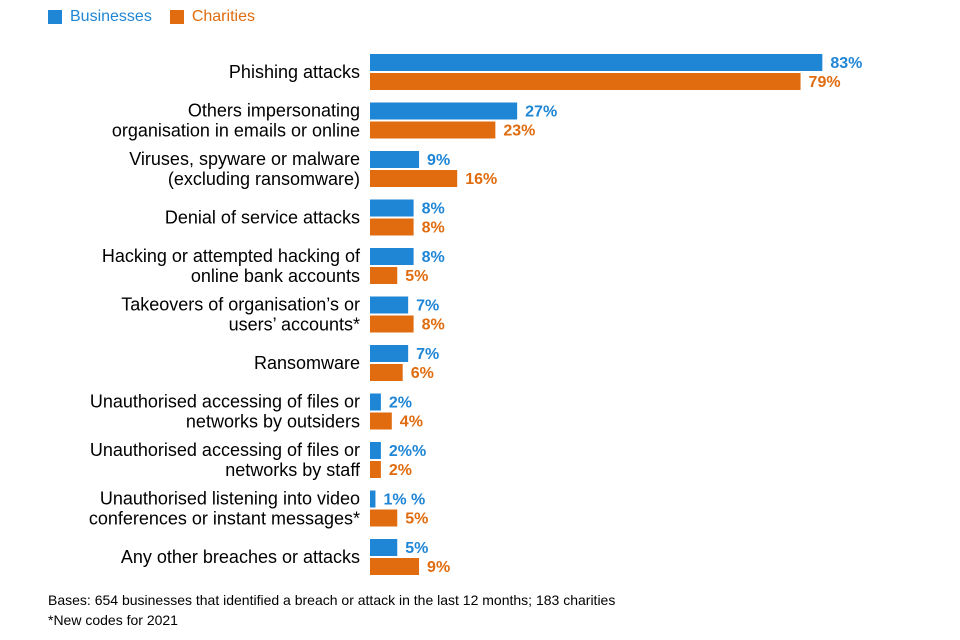  I want to click on legend-label-businesses: Businesses, so click(111, 16).